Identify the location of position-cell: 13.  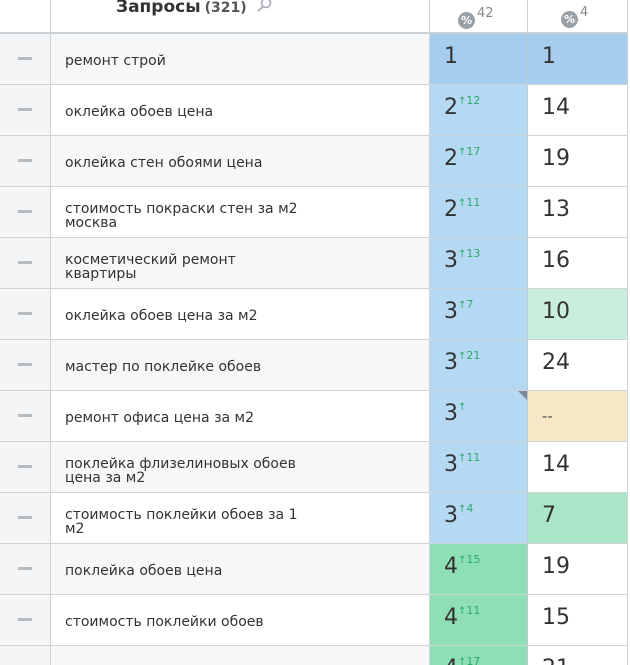
(578, 212).